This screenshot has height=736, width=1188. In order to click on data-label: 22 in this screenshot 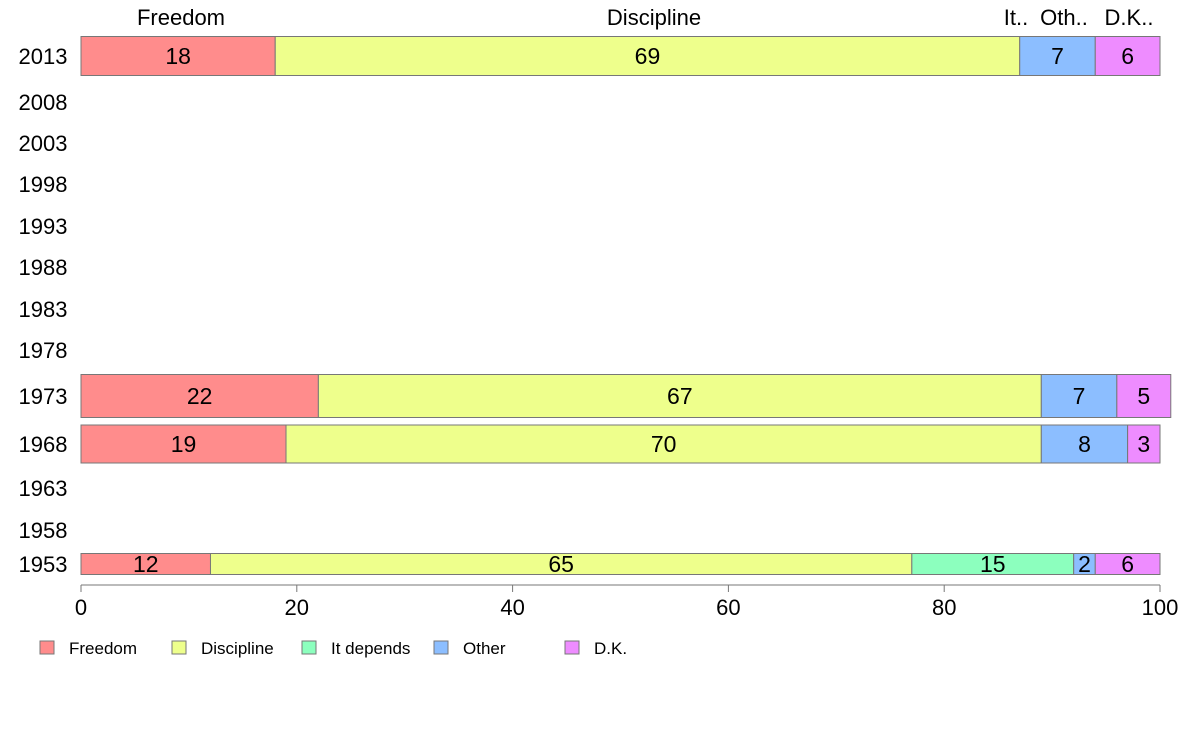, I will do `click(200, 396)`.